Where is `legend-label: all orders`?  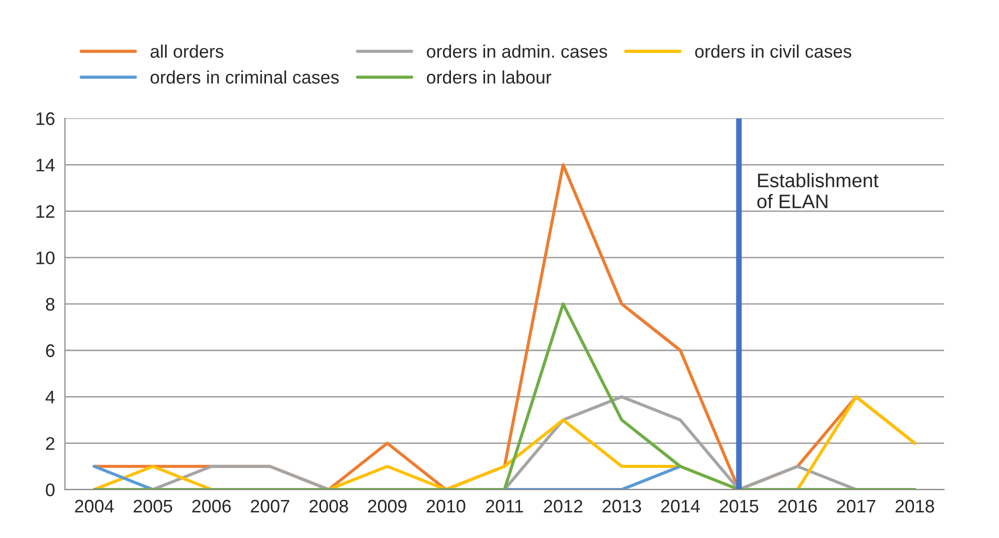 legend-label: all orders is located at coordinates (187, 51).